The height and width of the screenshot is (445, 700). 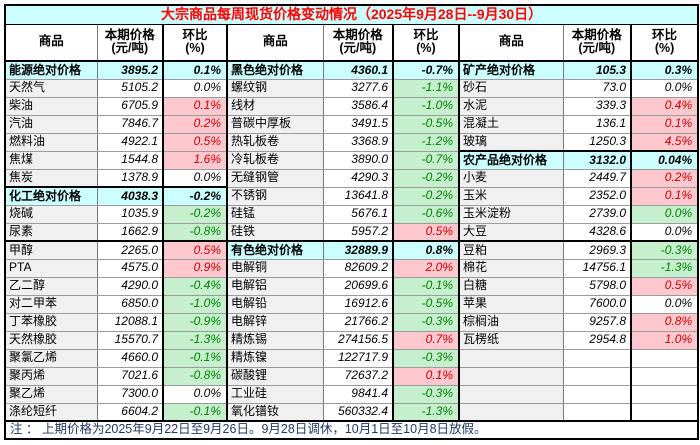 What do you see at coordinates (51, 394) in the screenshot?
I see `commodity-cell: 聚乙烯` at bounding box center [51, 394].